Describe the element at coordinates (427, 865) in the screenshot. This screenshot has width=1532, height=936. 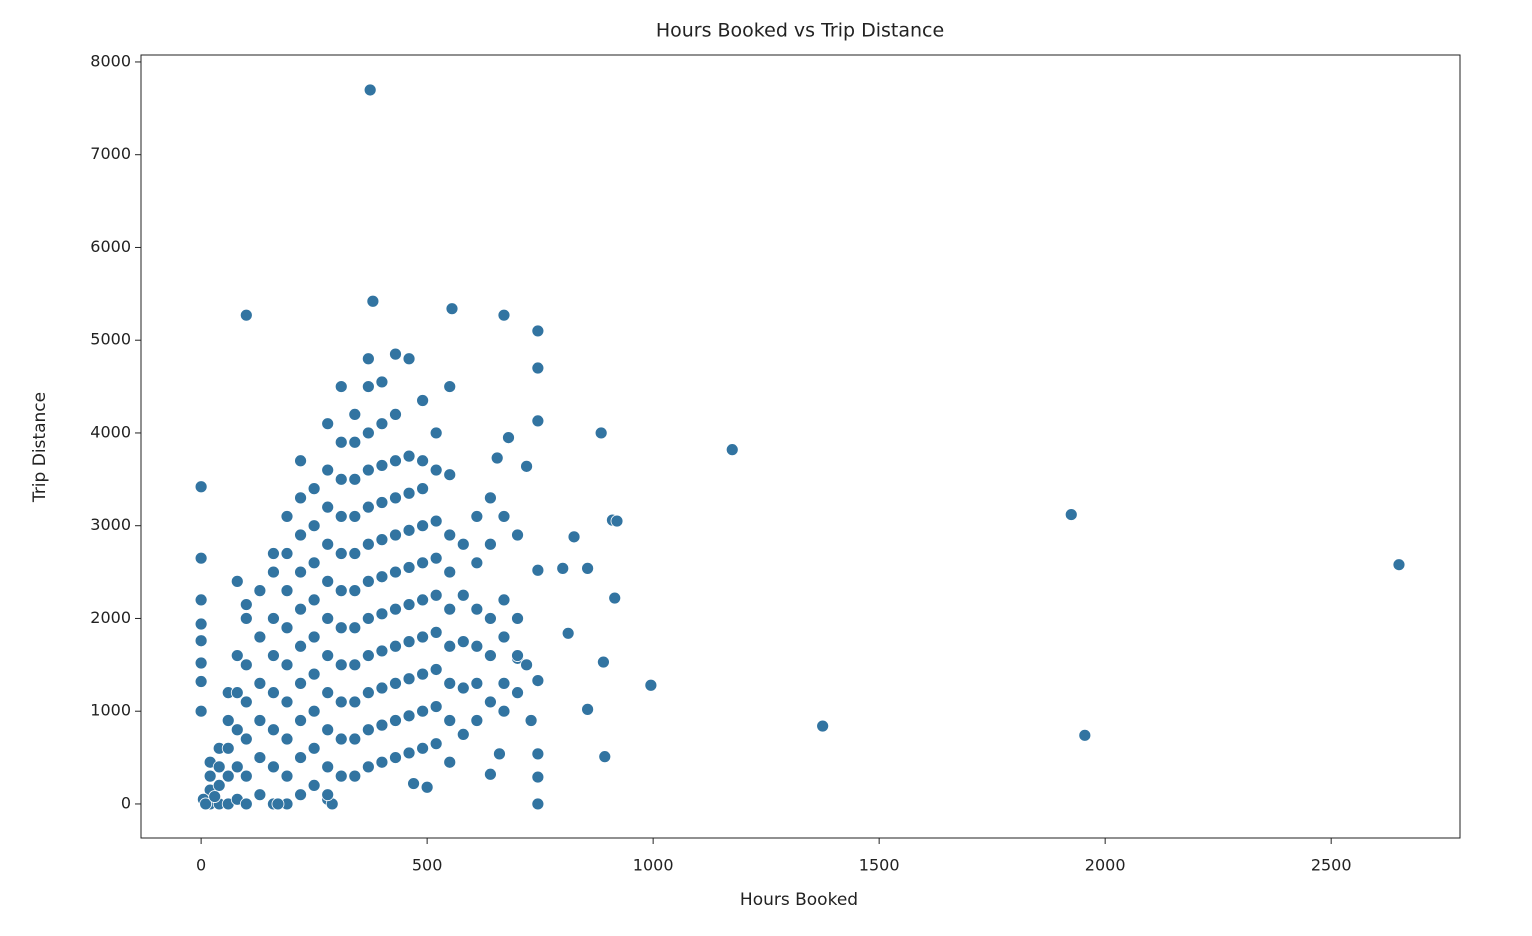
I see `x-tick-label: 500` at that location.